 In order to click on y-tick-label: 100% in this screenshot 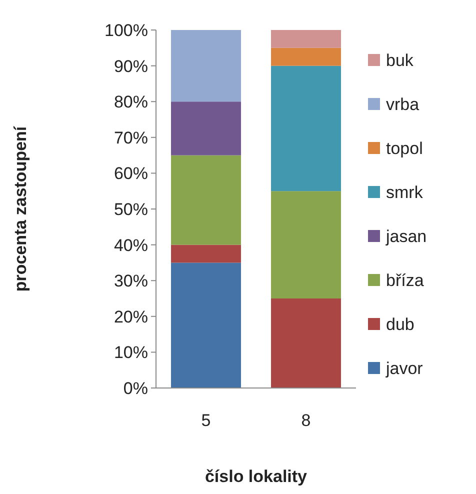, I will do `click(126, 30)`.